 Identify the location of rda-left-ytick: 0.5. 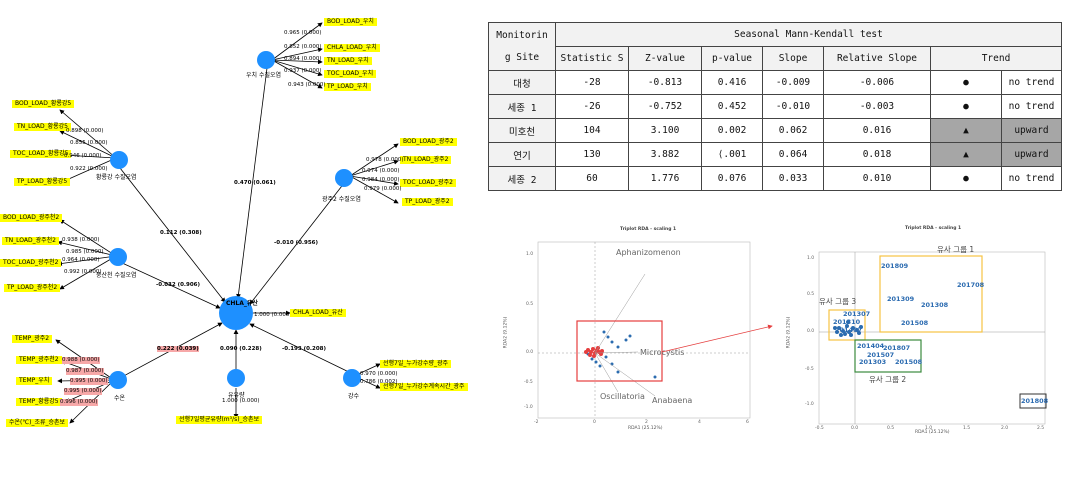
(530, 304).